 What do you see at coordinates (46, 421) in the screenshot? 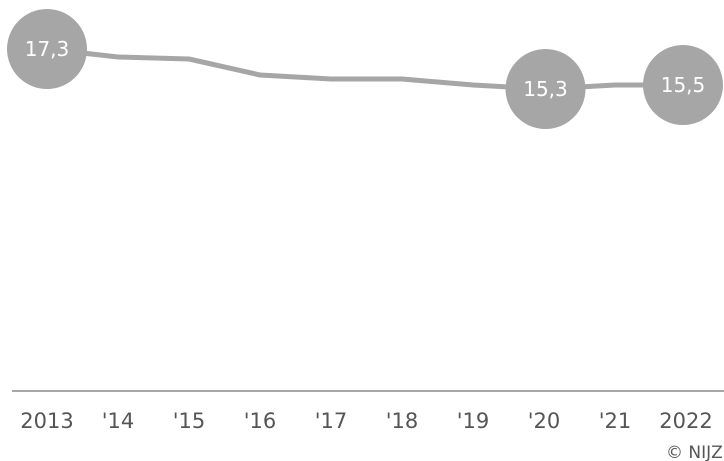
I see `x-tick-label: 2013` at bounding box center [46, 421].